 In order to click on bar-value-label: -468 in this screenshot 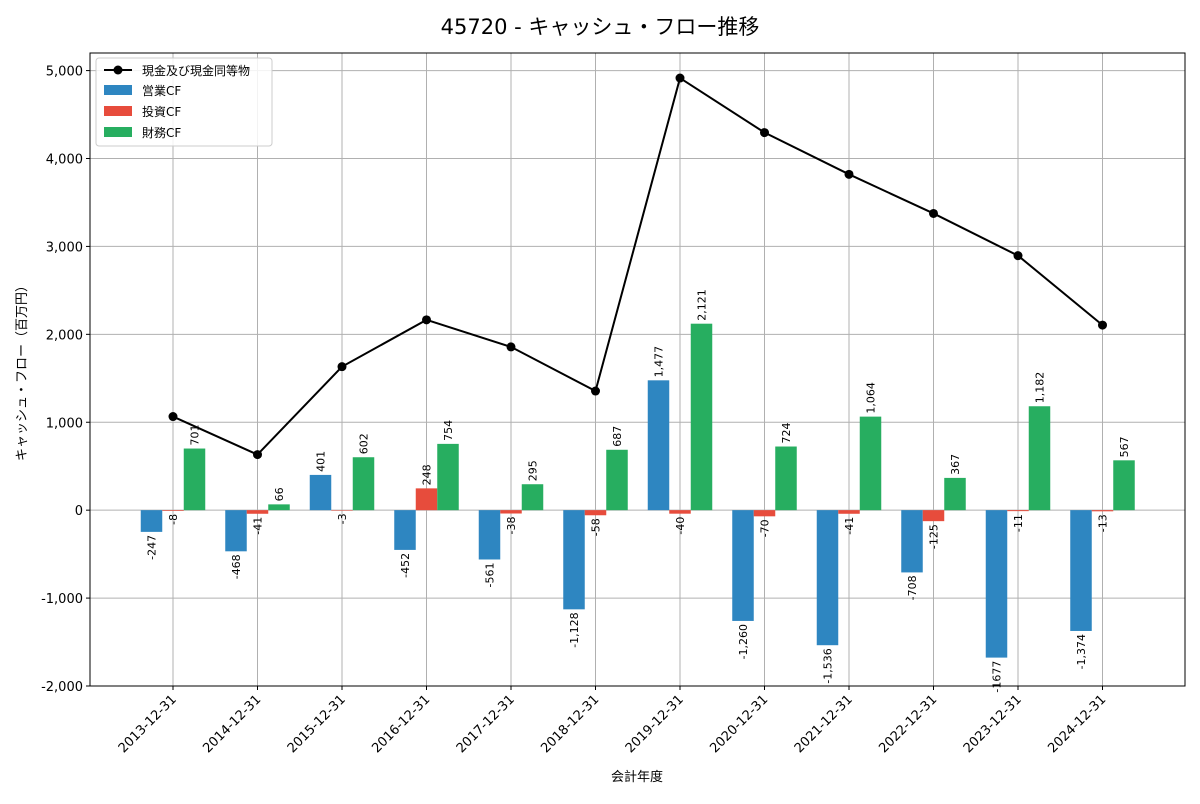, I will do `click(236, 566)`.